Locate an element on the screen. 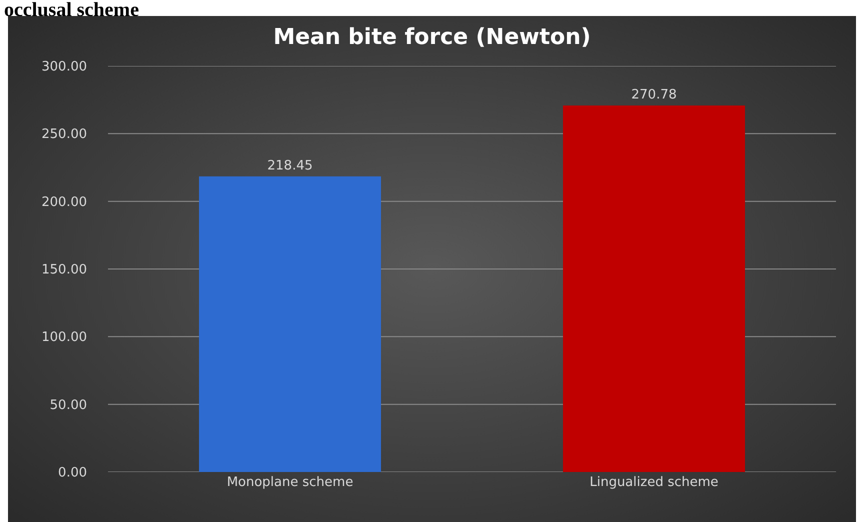 This screenshot has height=522, width=862. x-tick-label: Lingualized scheme is located at coordinates (654, 482).